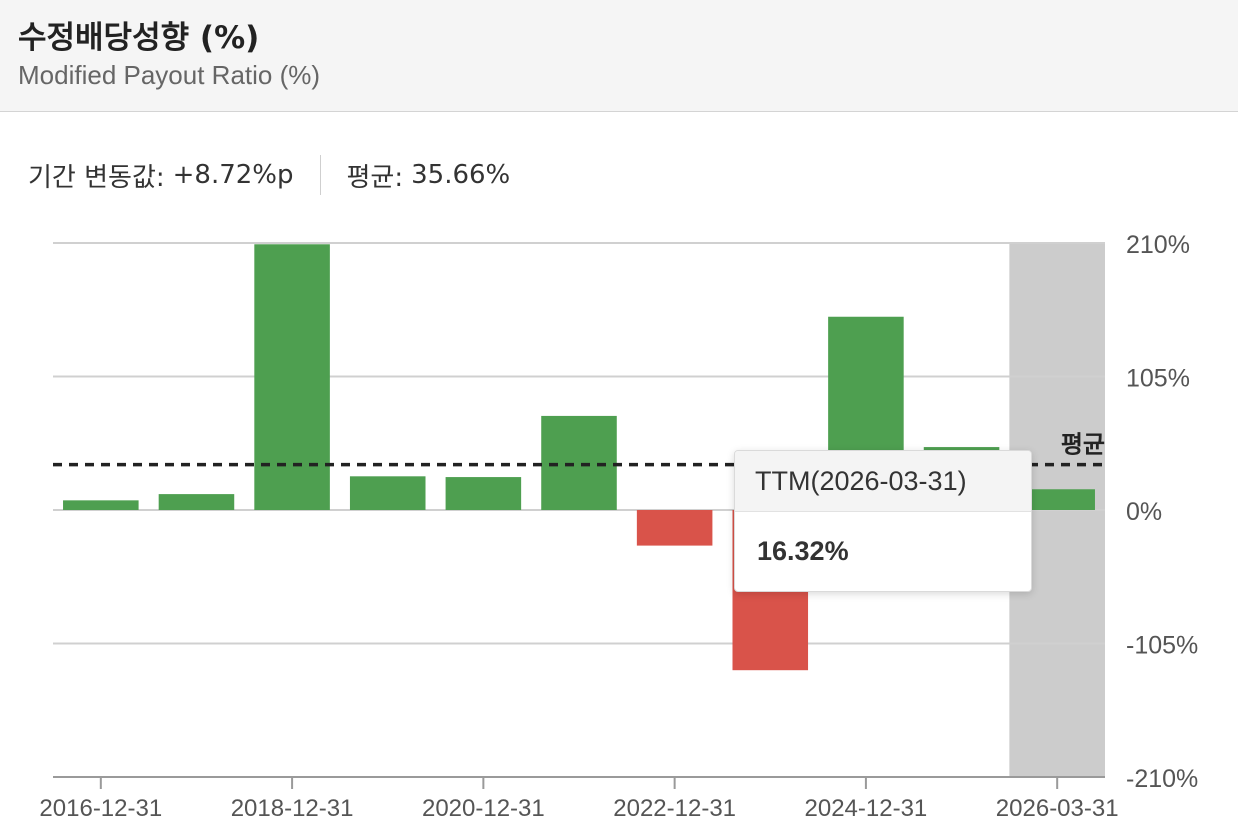  I want to click on average-line-label: 평균, so click(1083, 445).